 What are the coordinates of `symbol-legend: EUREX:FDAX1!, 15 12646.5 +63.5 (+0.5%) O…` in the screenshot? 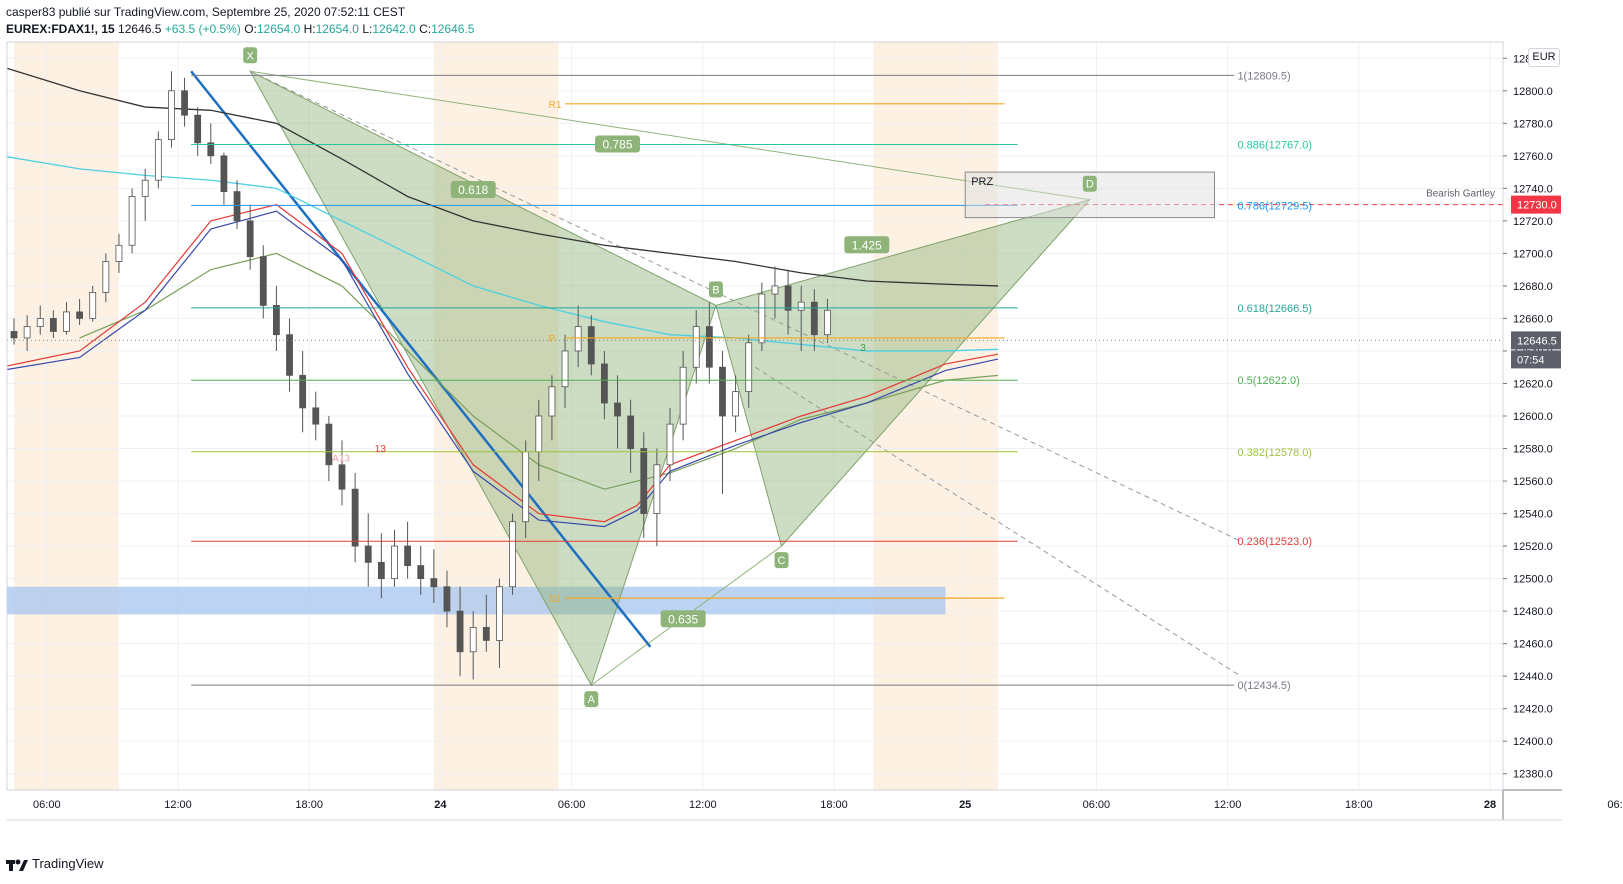 It's located at (240, 29).